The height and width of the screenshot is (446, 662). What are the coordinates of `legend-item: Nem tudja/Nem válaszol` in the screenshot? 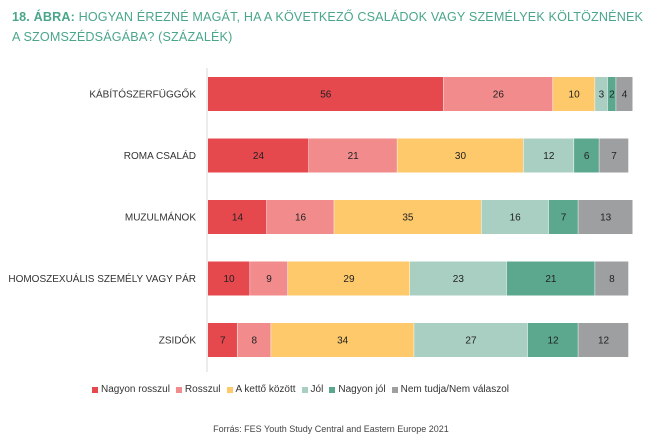 It's located at (450, 389).